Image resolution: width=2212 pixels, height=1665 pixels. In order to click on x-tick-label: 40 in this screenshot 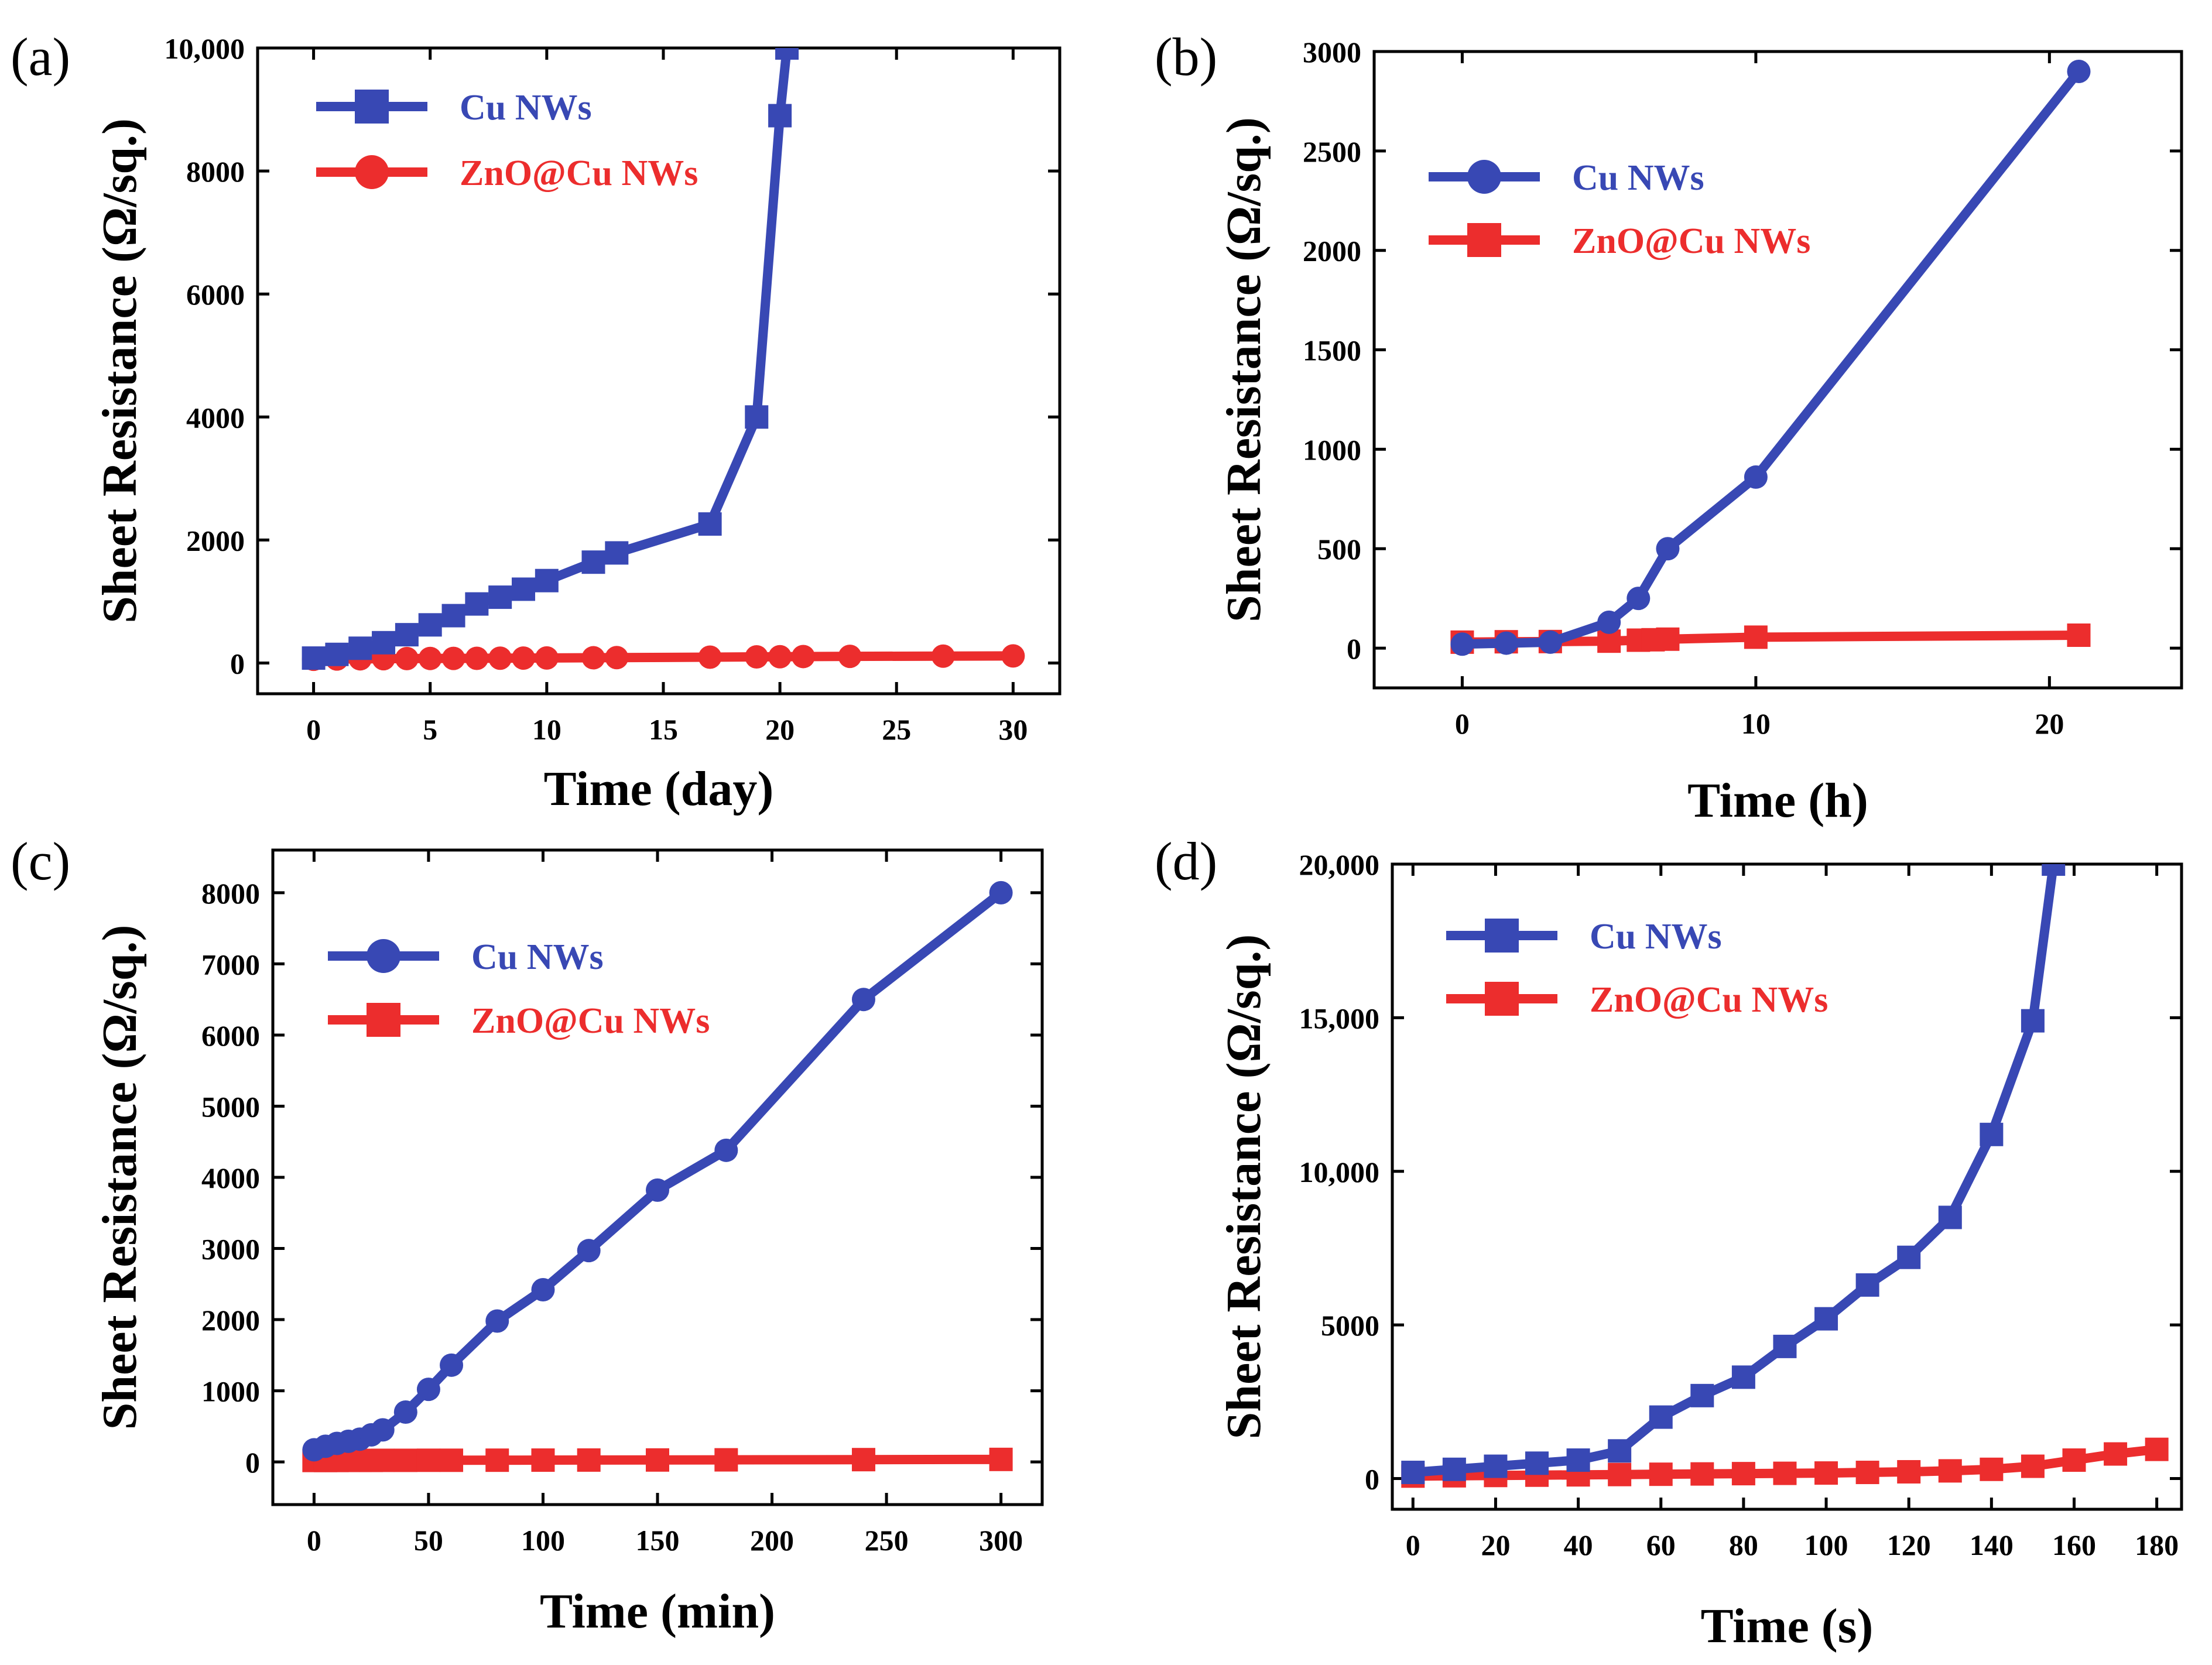, I will do `click(1578, 1545)`.